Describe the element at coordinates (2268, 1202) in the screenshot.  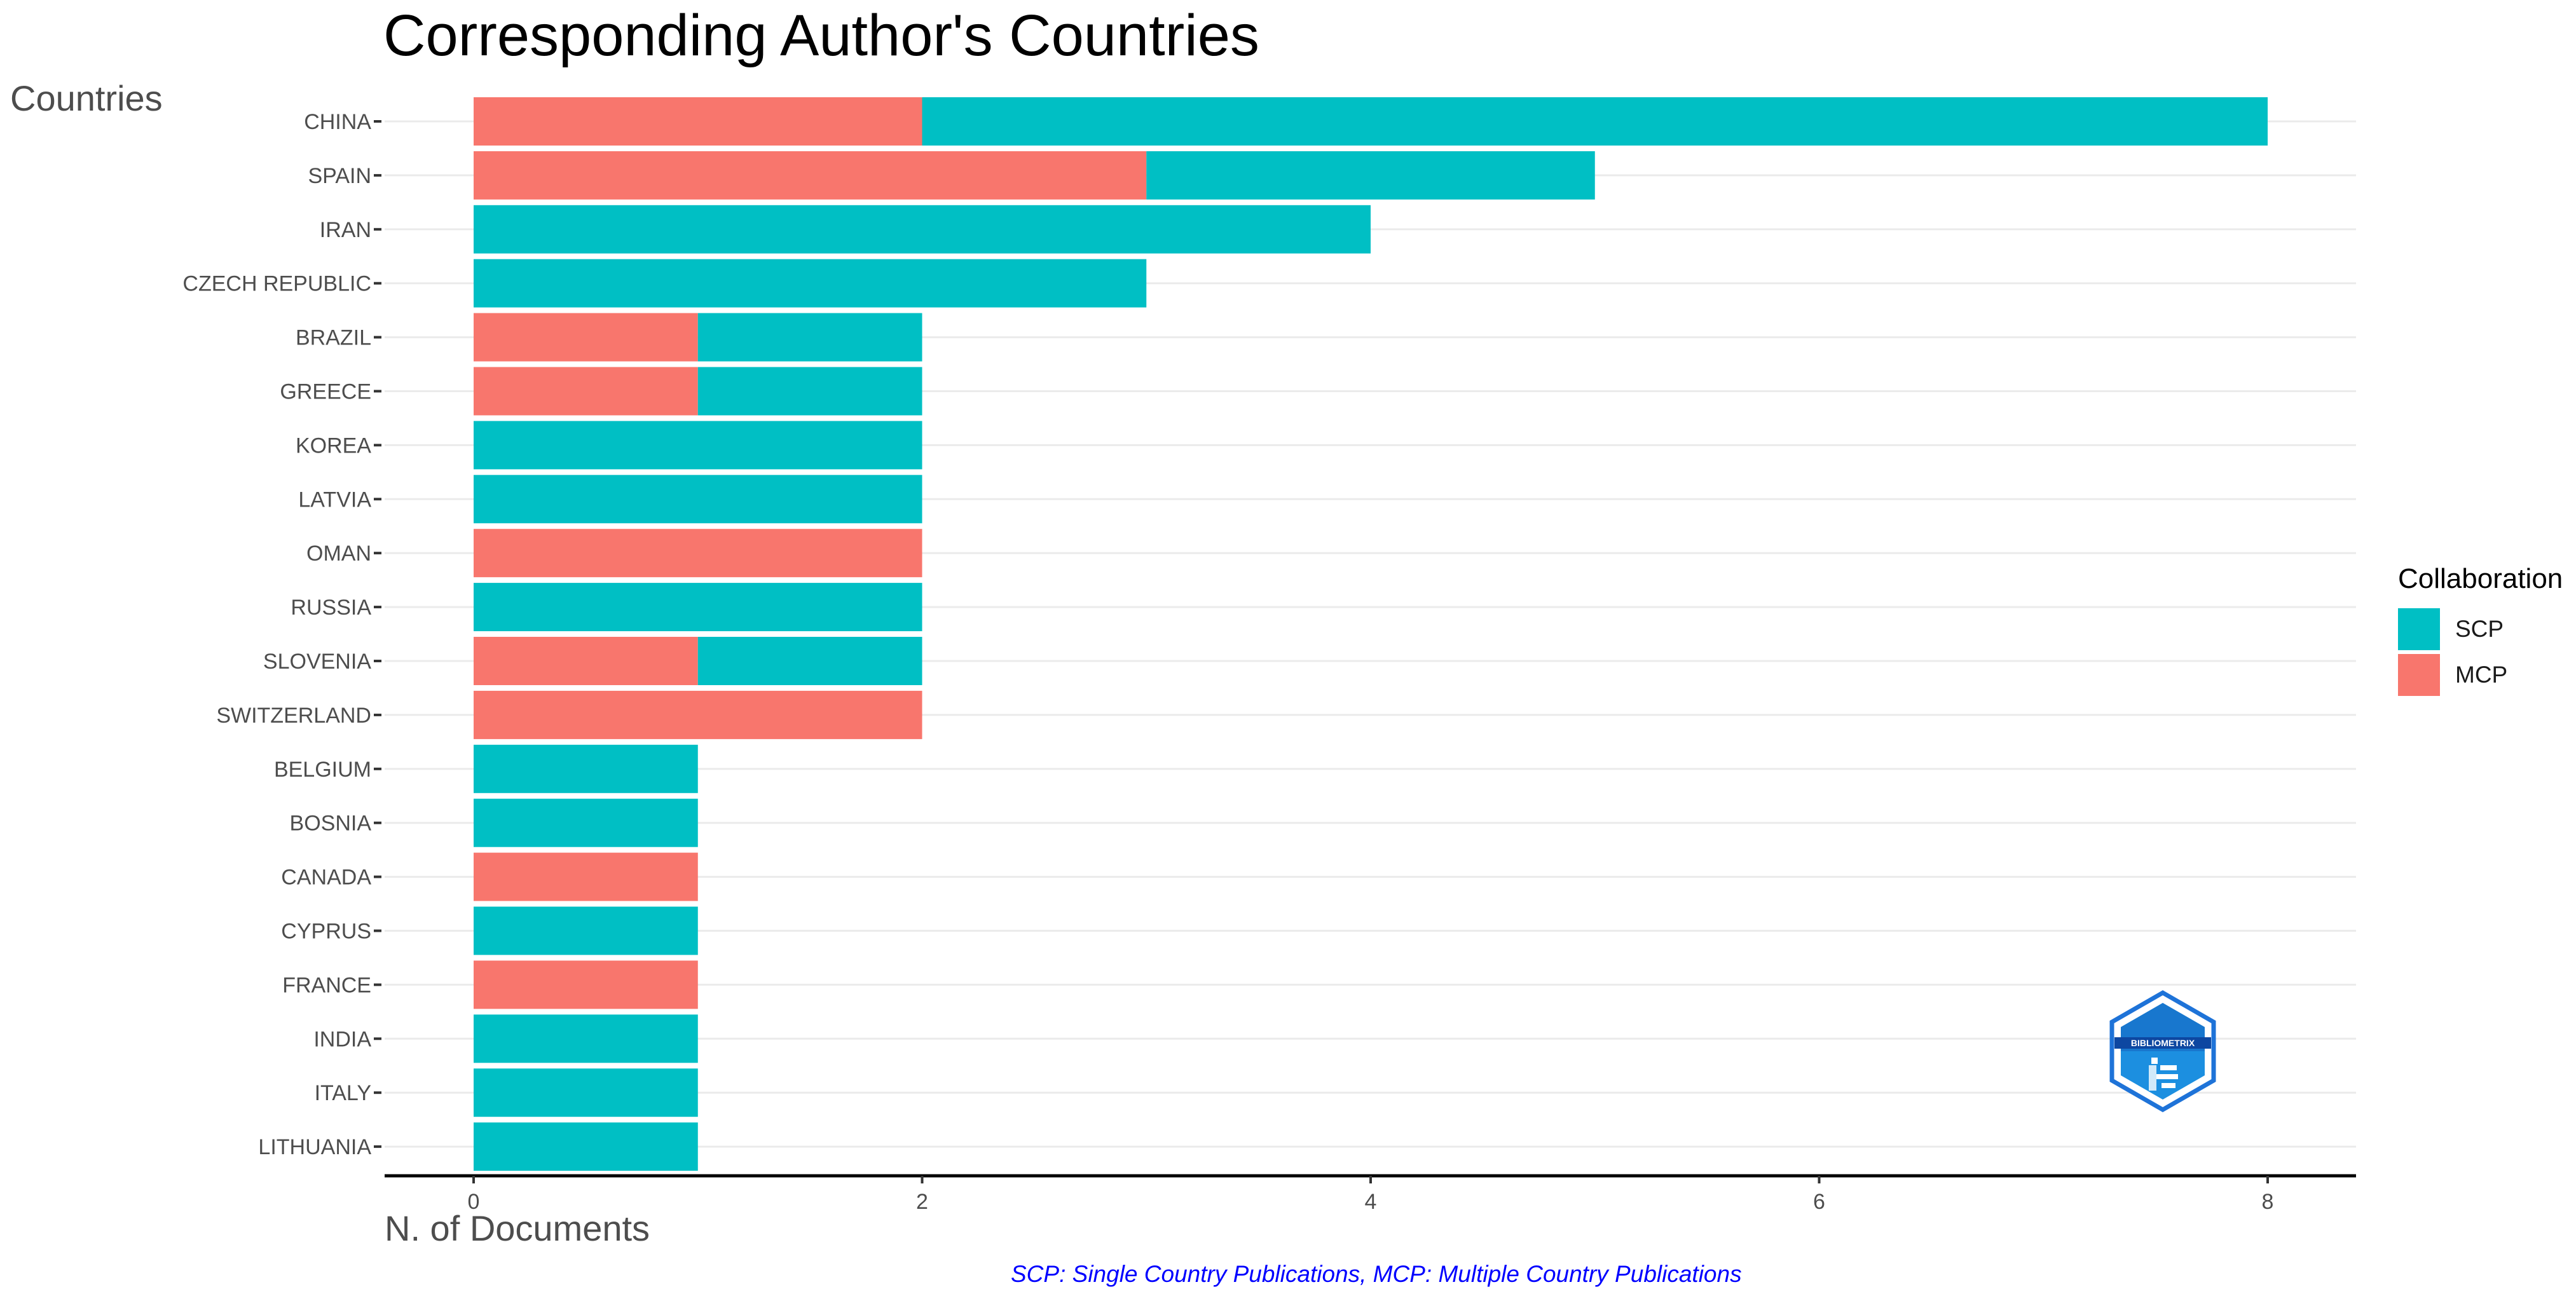
I see `x-tick-label: 8` at that location.